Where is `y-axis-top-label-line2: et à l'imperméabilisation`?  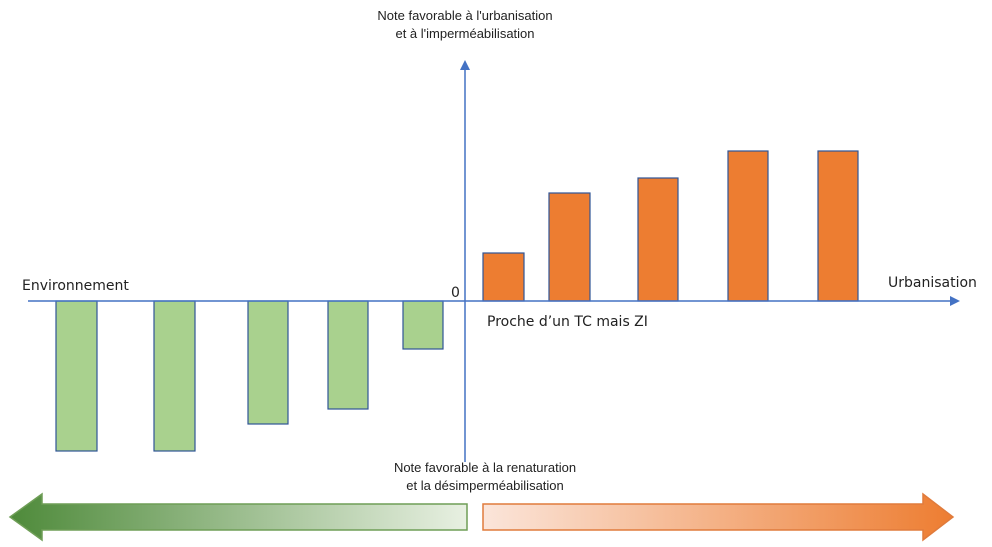 y-axis-top-label-line2: et à l'imperméabilisation is located at coordinates (464, 33).